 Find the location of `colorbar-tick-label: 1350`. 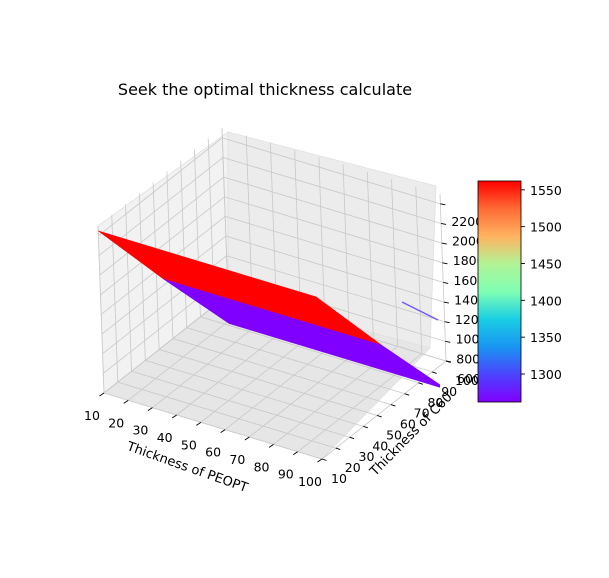

colorbar-tick-label: 1350 is located at coordinates (546, 337).